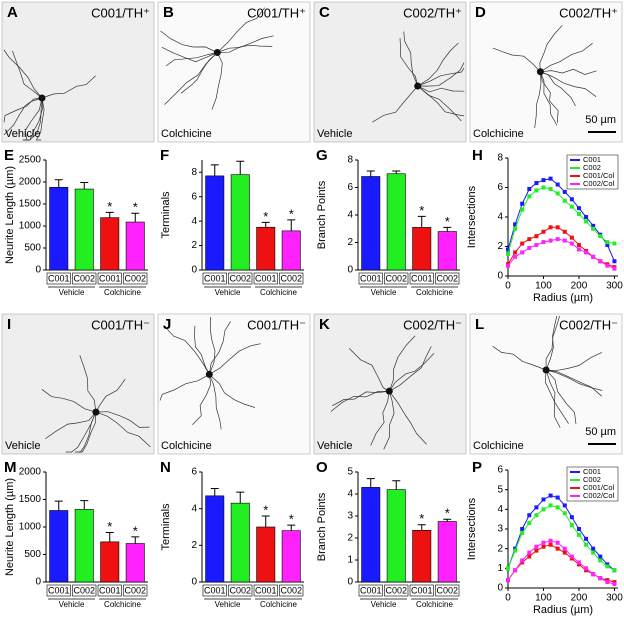  What do you see at coordinates (167, 324) in the screenshot?
I see `panel-letter: J` at bounding box center [167, 324].